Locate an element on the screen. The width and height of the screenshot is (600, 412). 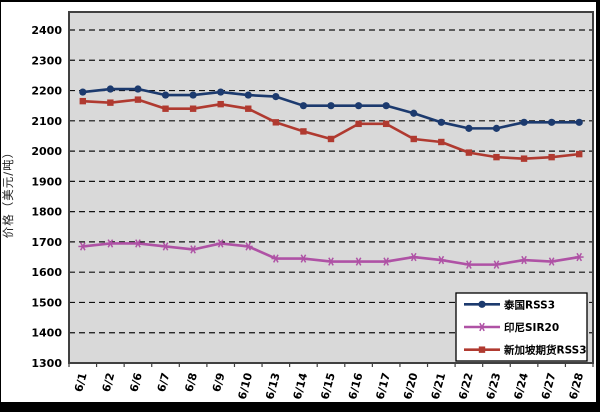
y-axis-tick-label: 1600 is located at coordinates (46, 272).